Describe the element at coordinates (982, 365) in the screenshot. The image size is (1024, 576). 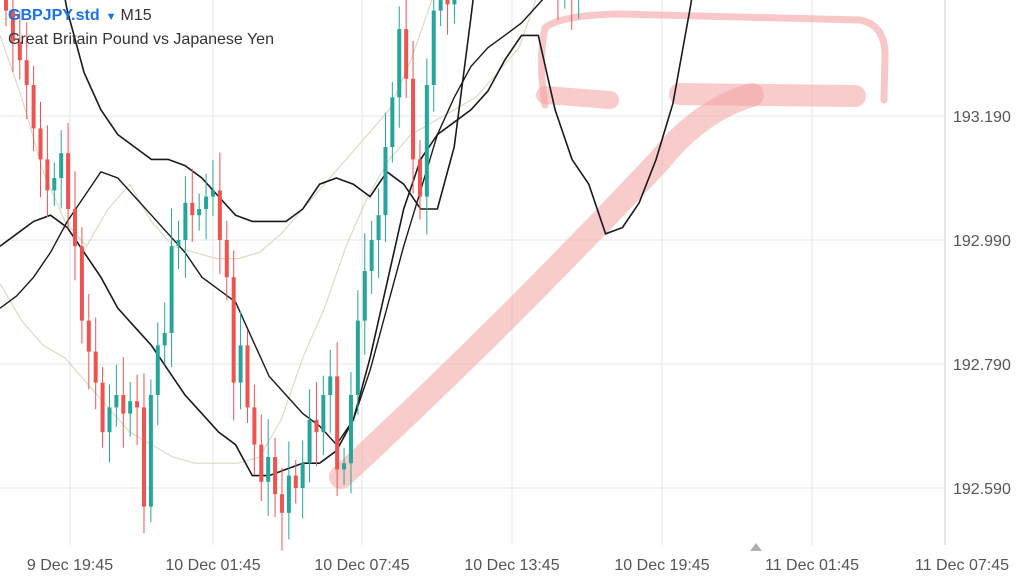
I see `y-tick-label: 192.790` at that location.